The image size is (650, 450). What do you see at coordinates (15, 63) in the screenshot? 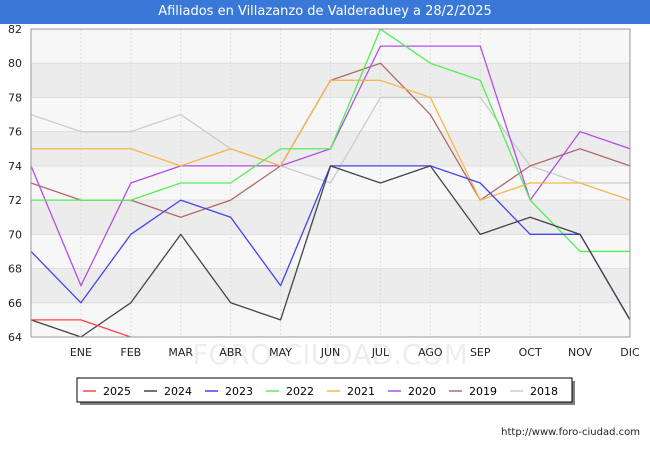
I see `y-tick-label: 80` at bounding box center [15, 63].